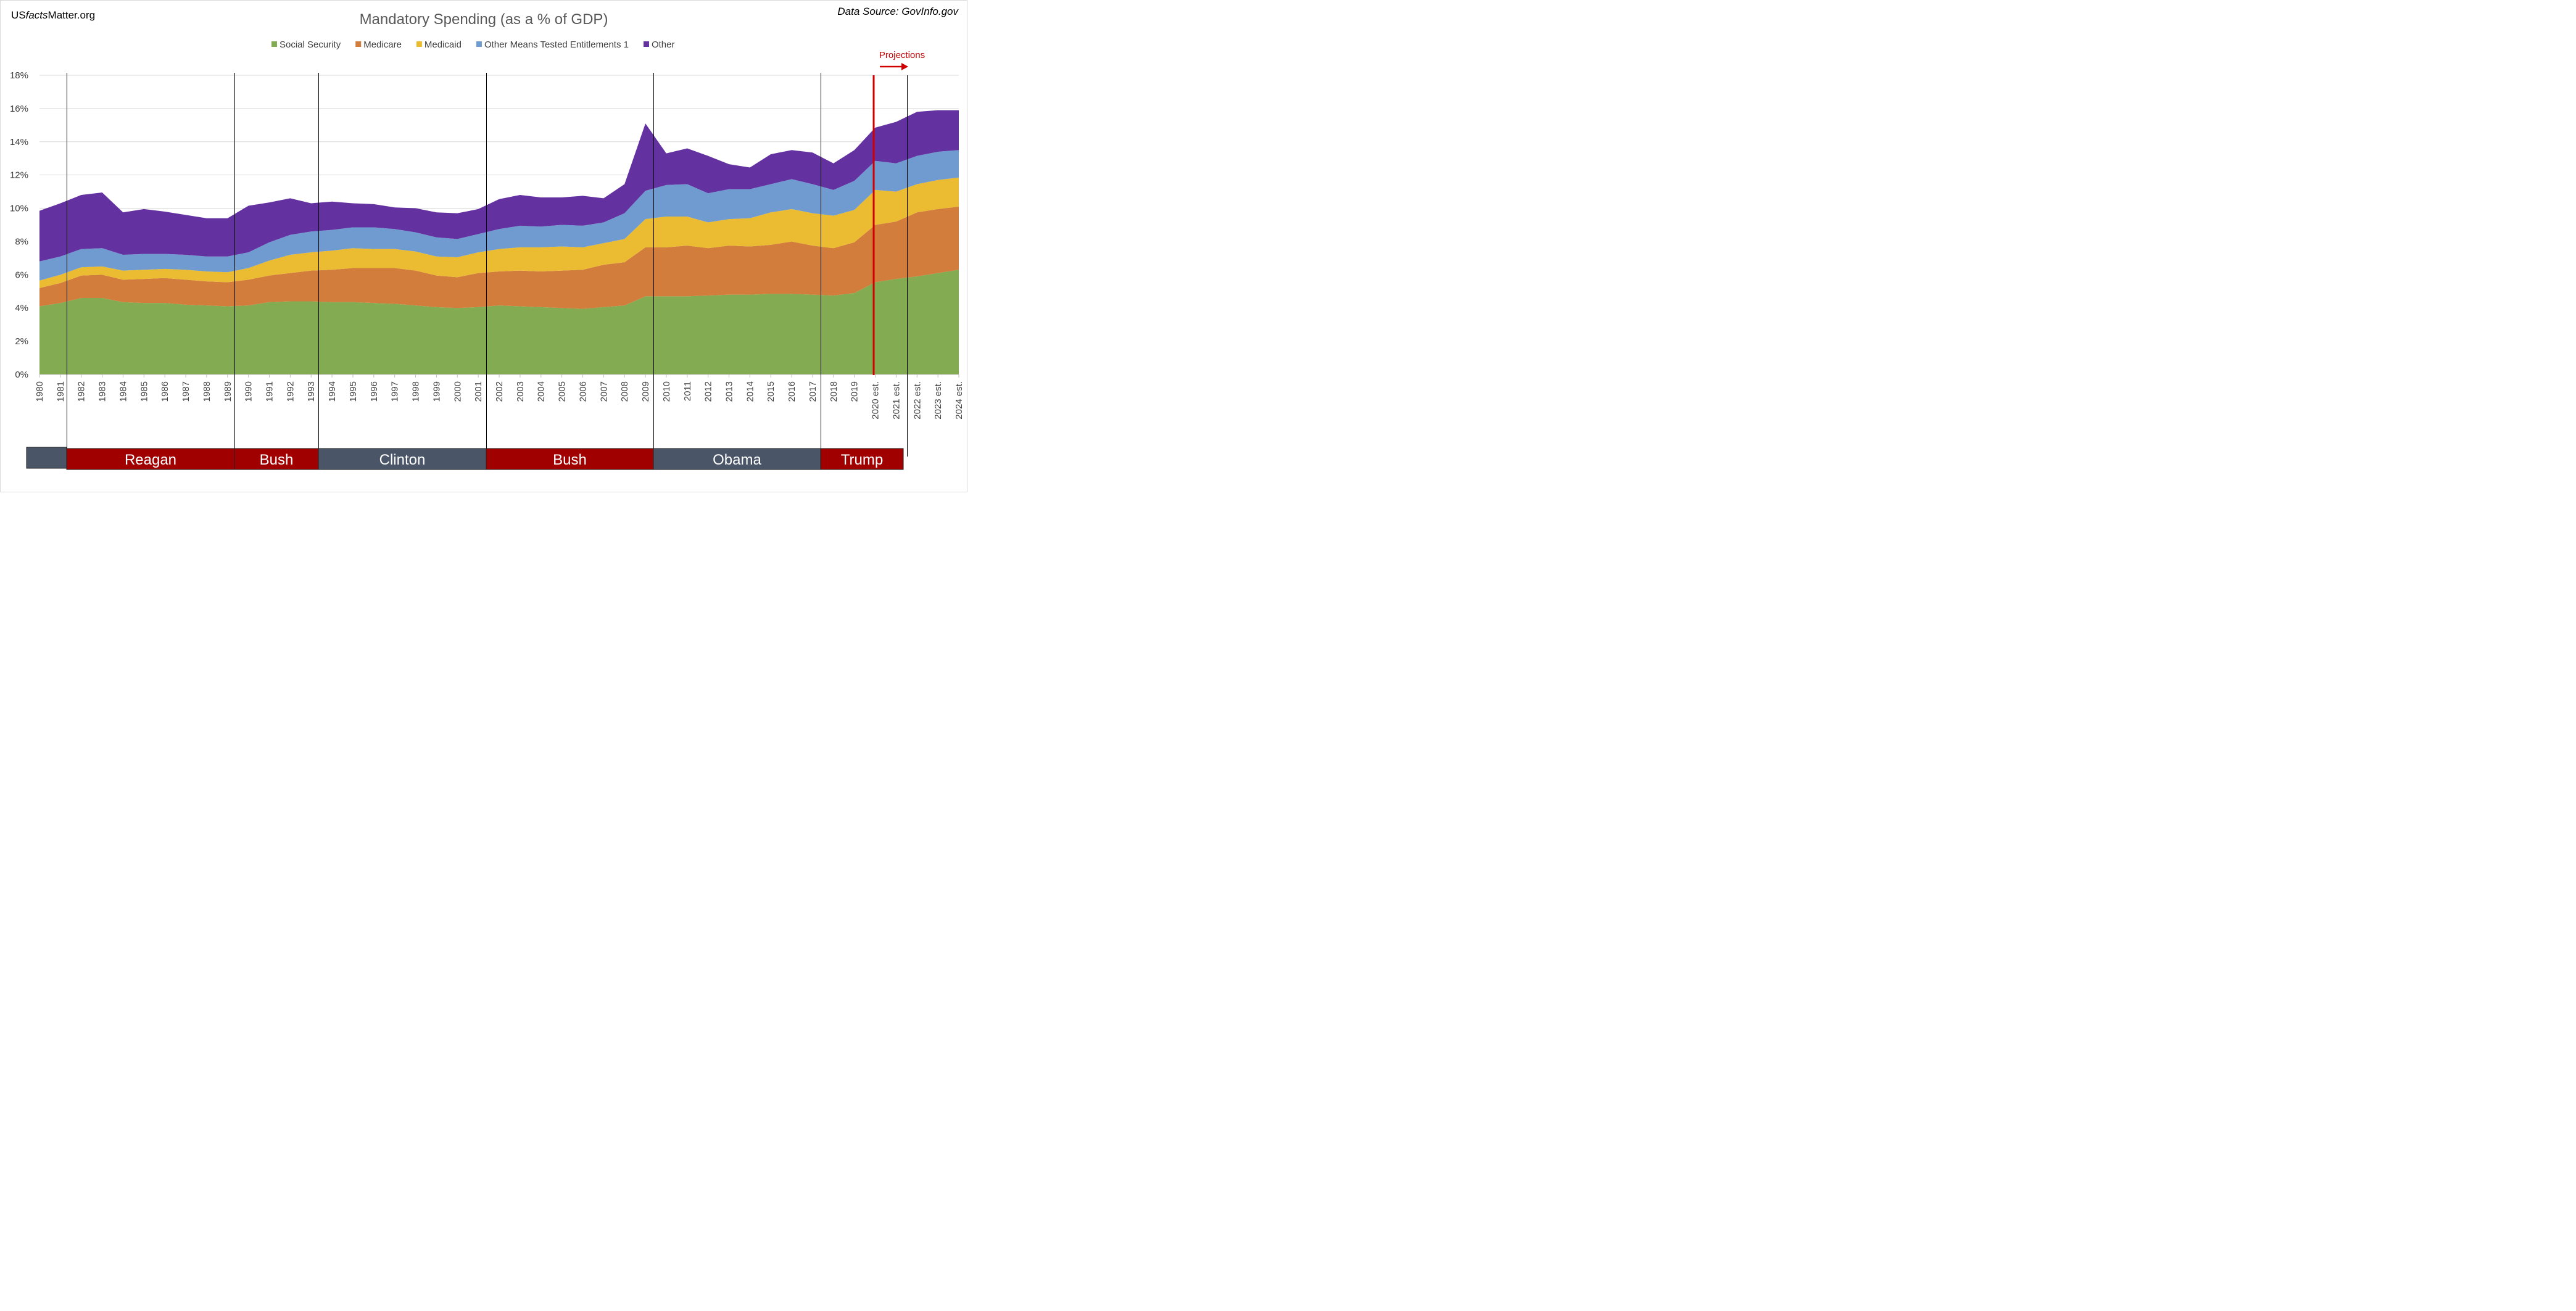  What do you see at coordinates (165, 391) in the screenshot?
I see `x-tick-label: 1986` at bounding box center [165, 391].